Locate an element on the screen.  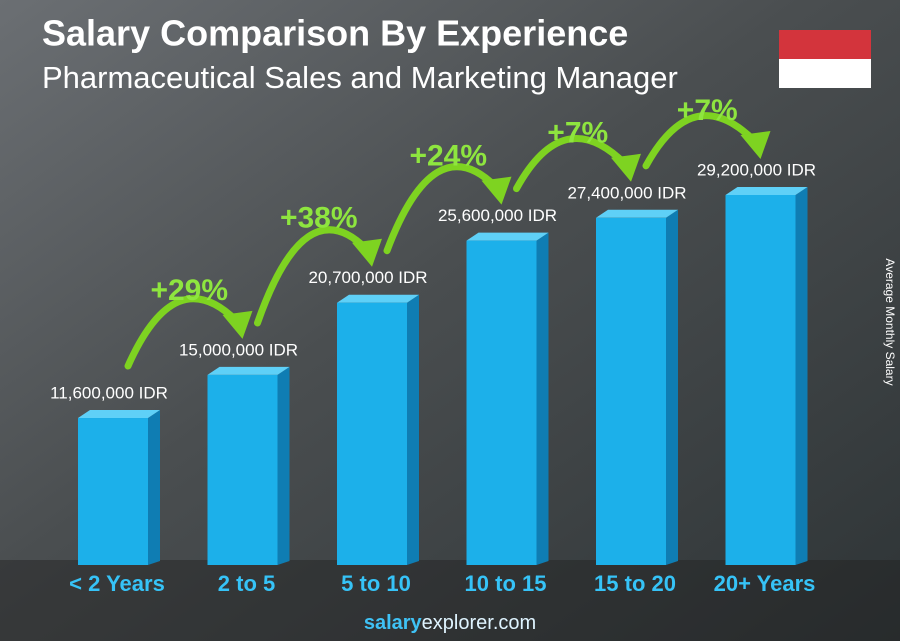
value-label: 27,400,000 IDR is located at coordinates (626, 192).